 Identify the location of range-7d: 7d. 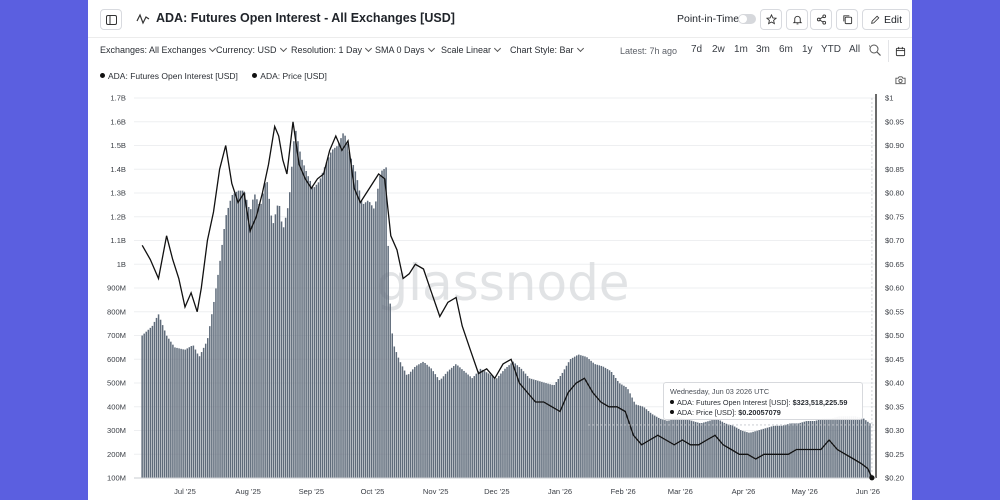
(697, 49).